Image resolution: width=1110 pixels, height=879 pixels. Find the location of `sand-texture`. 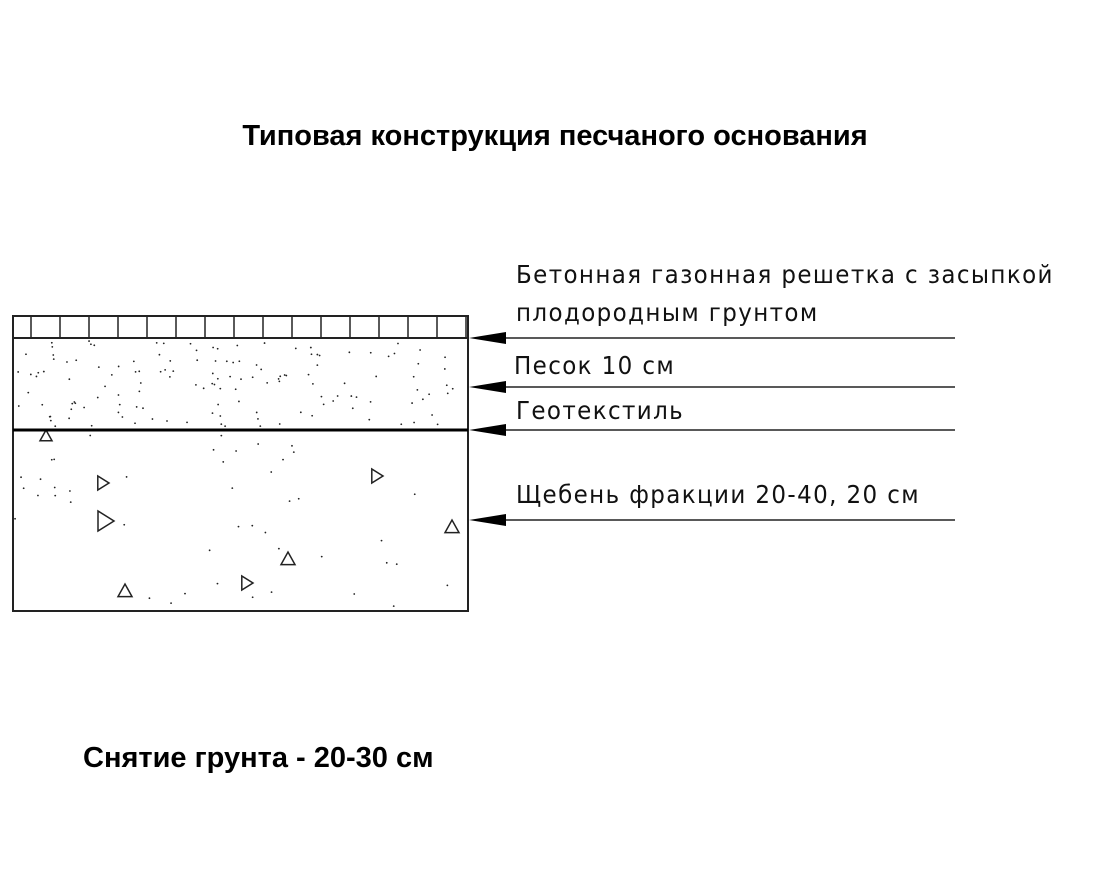

sand-texture is located at coordinates (234, 474).